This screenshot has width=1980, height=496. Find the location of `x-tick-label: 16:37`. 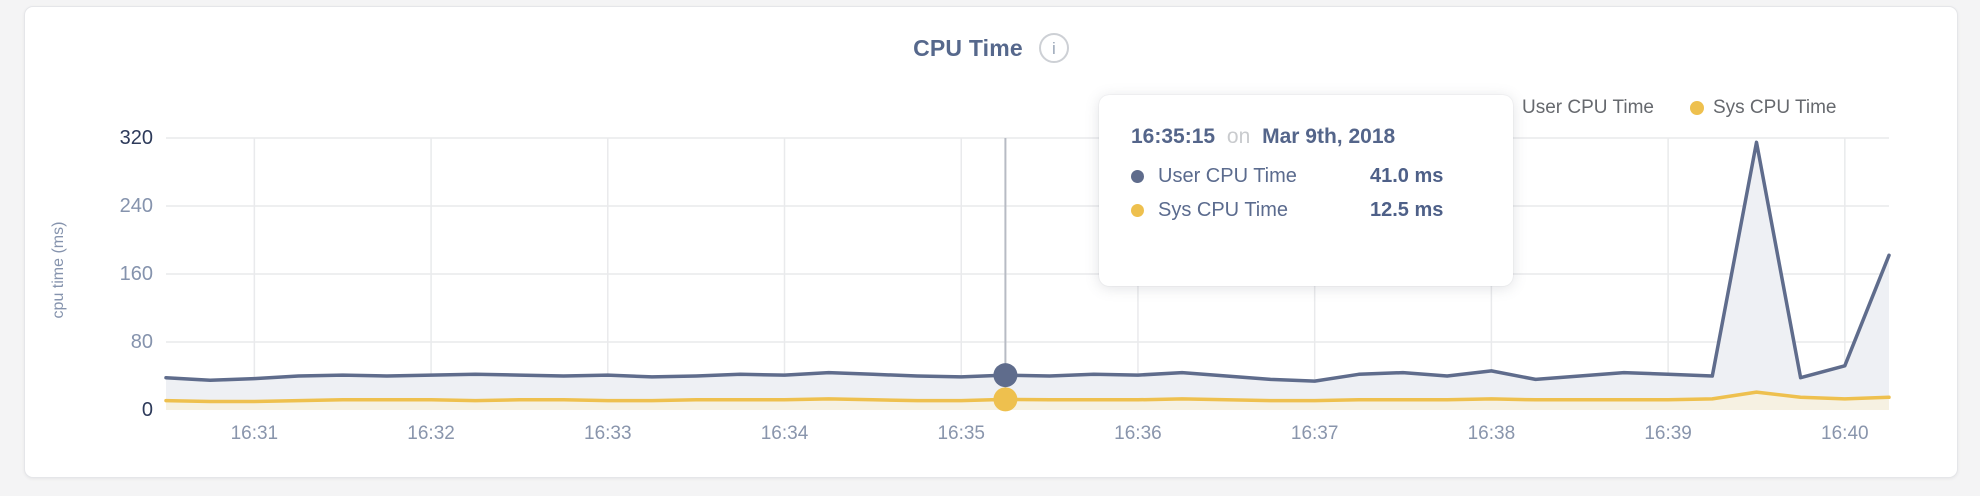

x-tick-label: 16:37 is located at coordinates (1314, 433).